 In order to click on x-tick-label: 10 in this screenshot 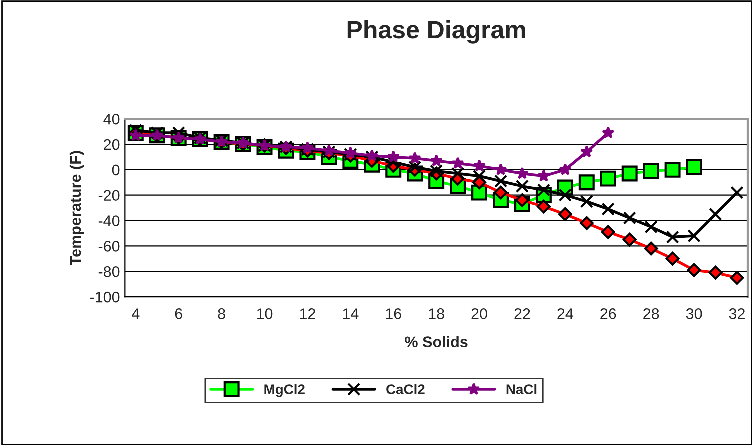, I will do `click(265, 314)`.